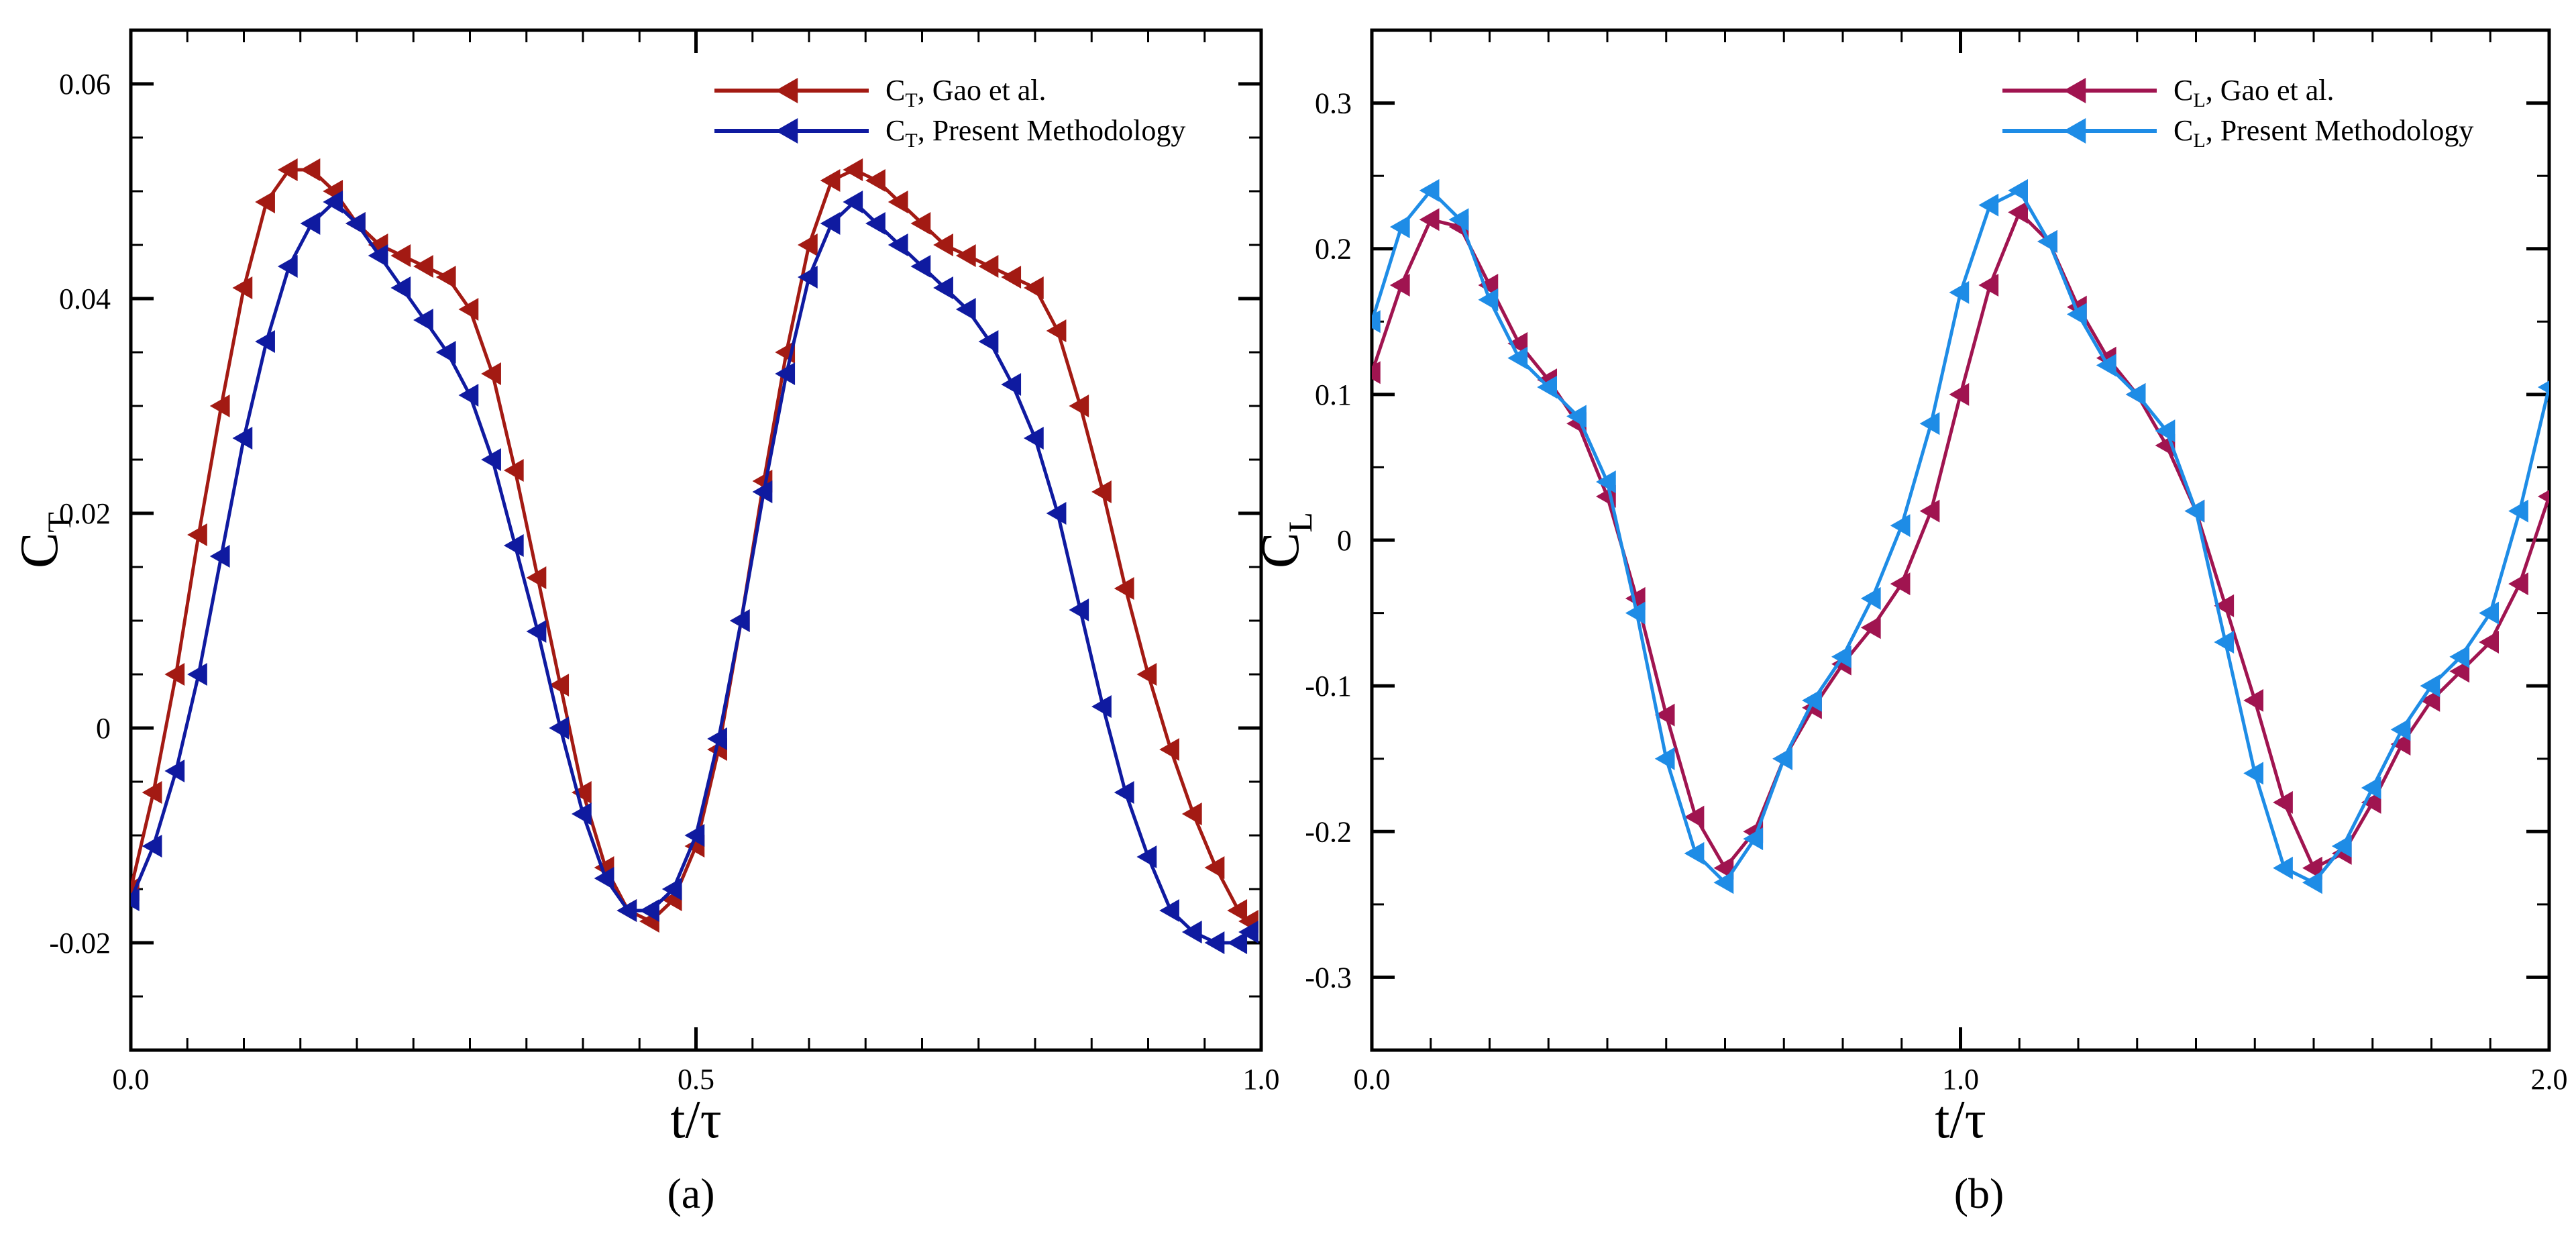 This screenshot has height=1238, width=2576. Describe the element at coordinates (85, 513) in the screenshot. I see `y-tick-label: 0.02` at that location.